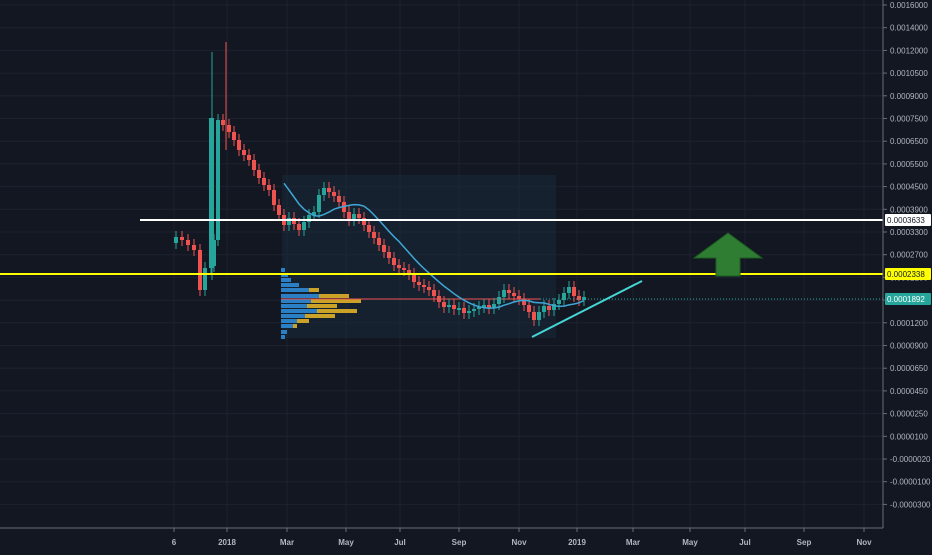 The image size is (932, 555). Describe the element at coordinates (587, 309) in the screenshot. I see `ascending-trendline` at that location.